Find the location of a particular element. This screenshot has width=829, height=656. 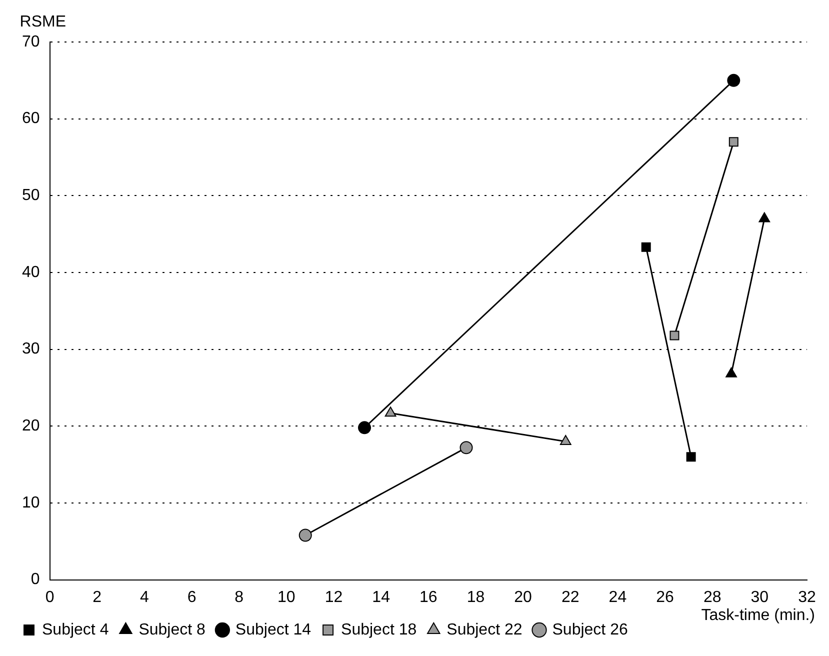

y-axis-title: RSME is located at coordinates (43, 21).